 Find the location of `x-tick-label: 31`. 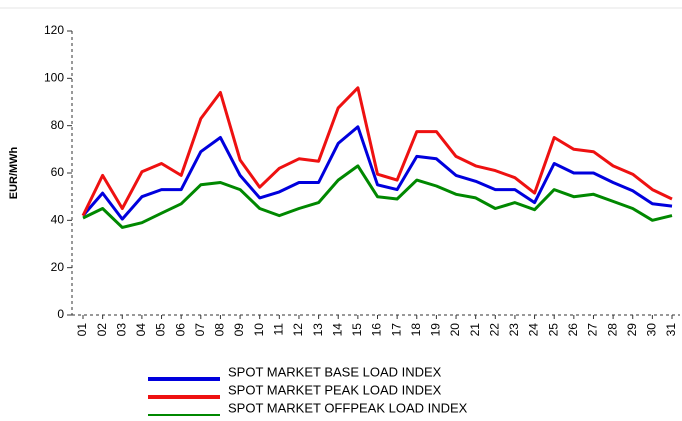

x-tick-label: 31 is located at coordinates (671, 330).